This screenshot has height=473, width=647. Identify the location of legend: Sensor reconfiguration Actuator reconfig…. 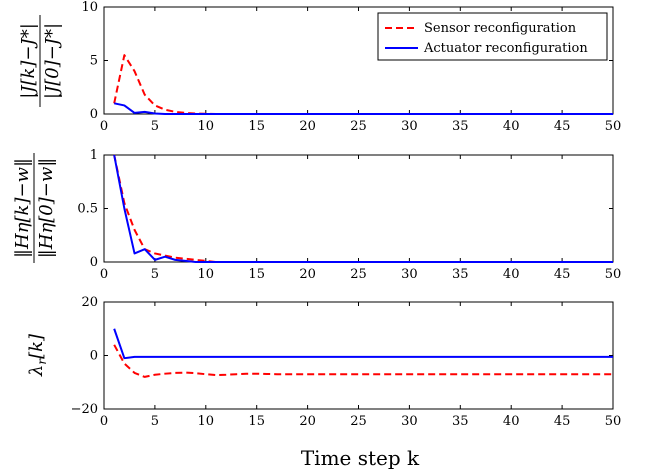
(492, 36).